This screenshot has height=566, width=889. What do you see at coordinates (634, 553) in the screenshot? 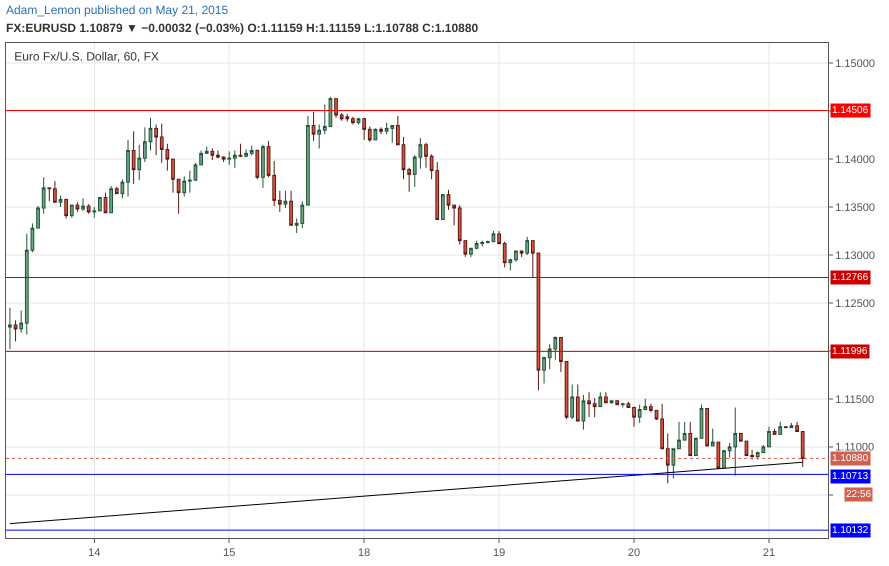
I see `x-tick-label: 20` at bounding box center [634, 553].